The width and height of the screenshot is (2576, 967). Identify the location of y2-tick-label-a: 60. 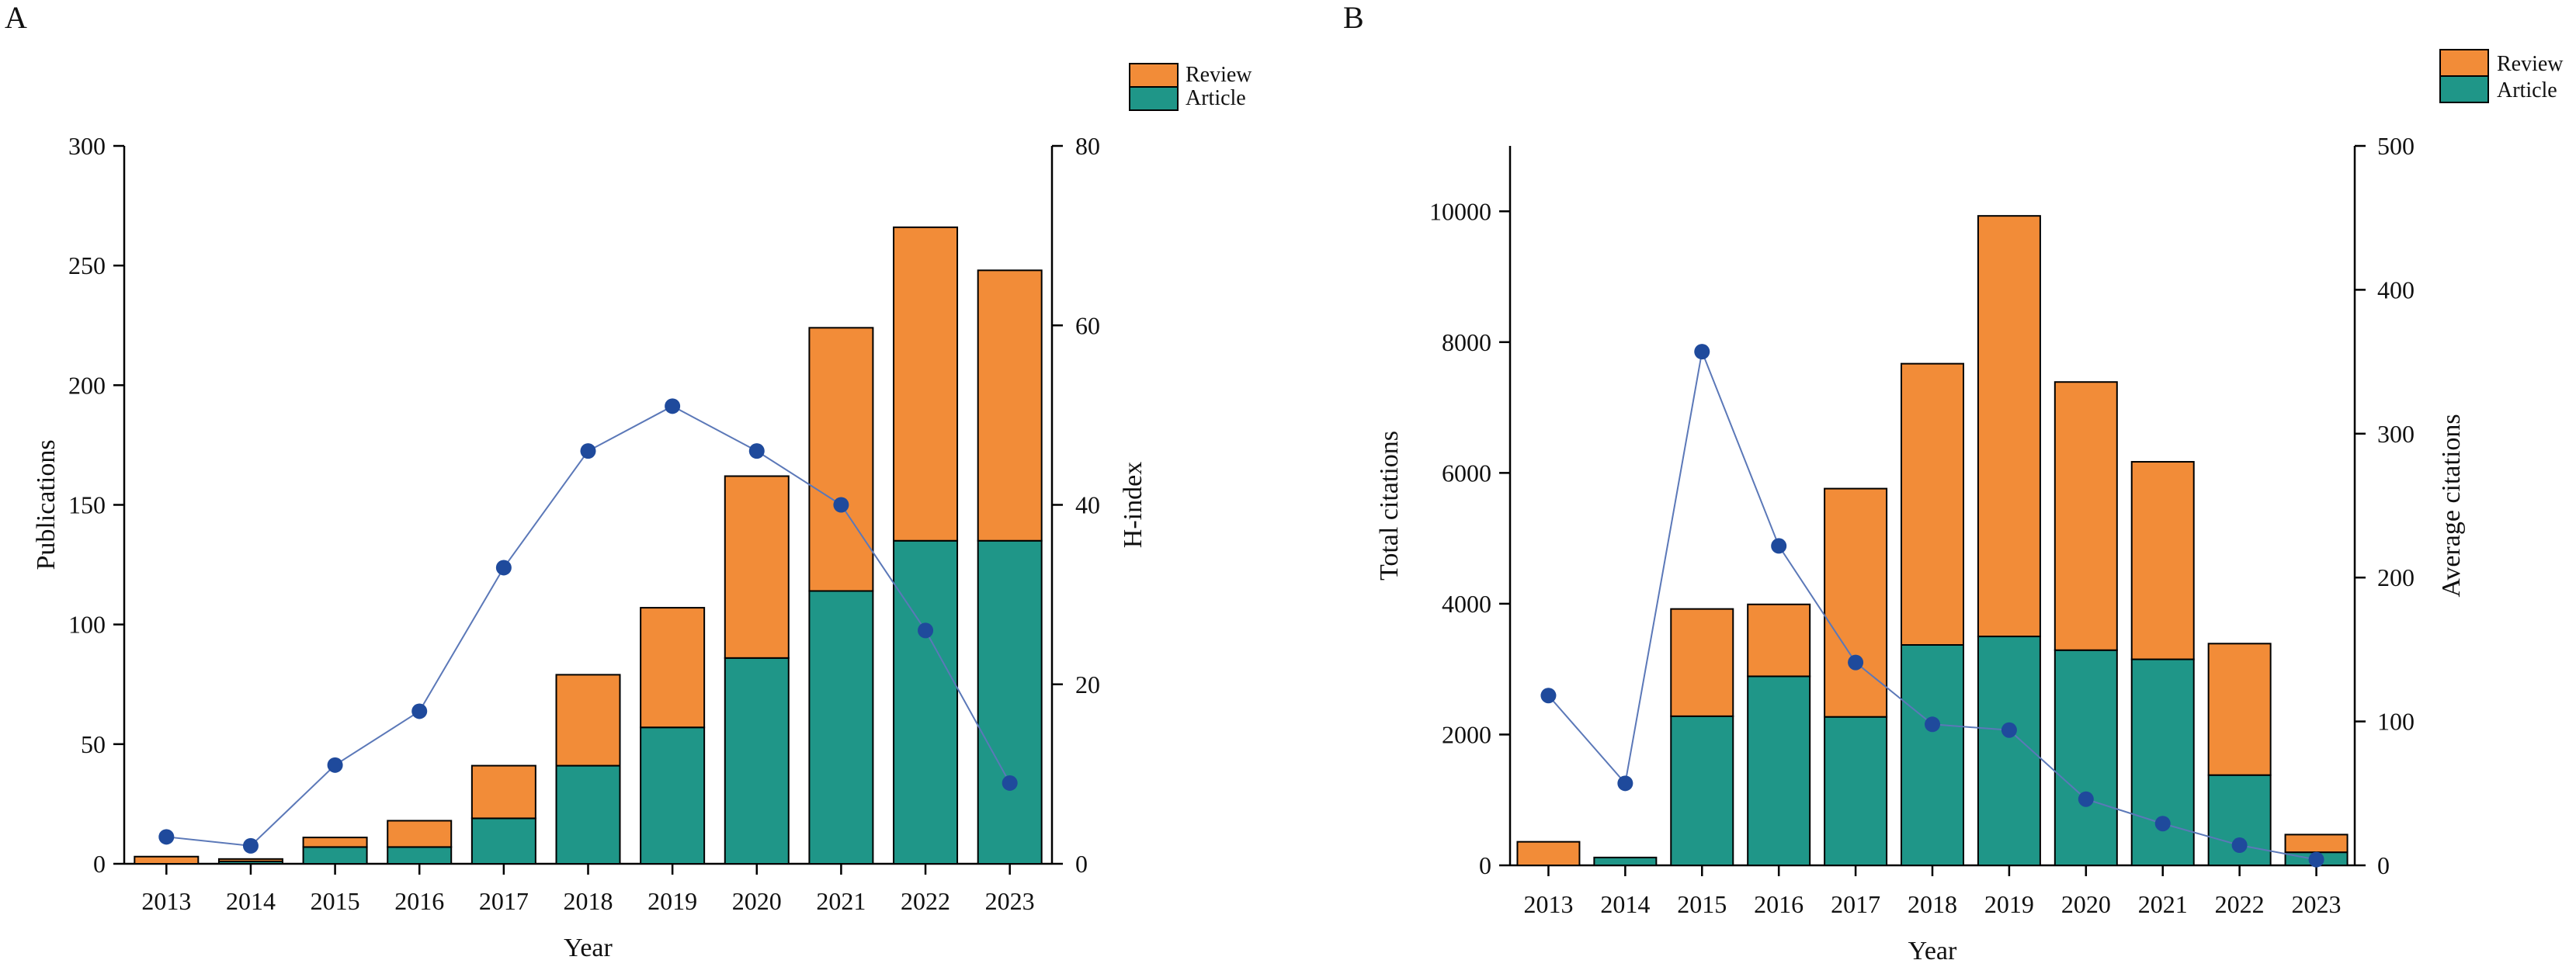
(1087, 325).